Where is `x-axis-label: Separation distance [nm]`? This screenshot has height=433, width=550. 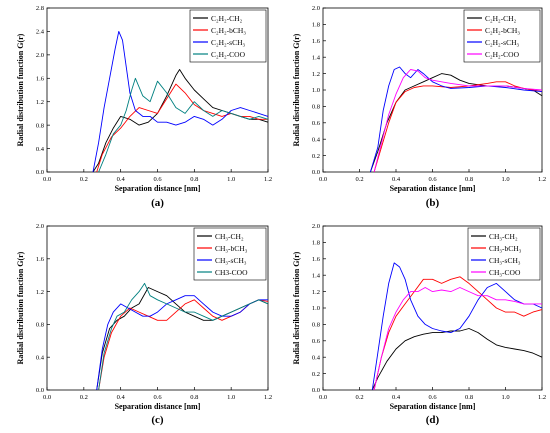
x-axis-label: Separation distance [nm] is located at coordinates (433, 406).